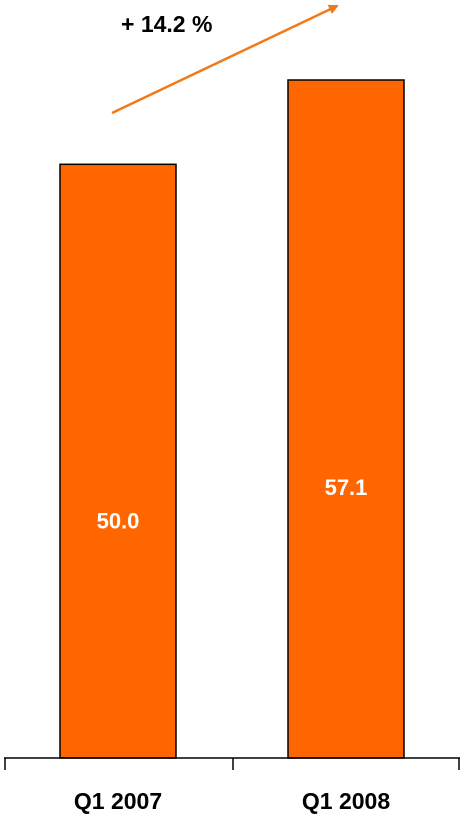 This screenshot has width=462, height=822. What do you see at coordinates (118, 801) in the screenshot?
I see `category-label-1: Q1 2007` at bounding box center [118, 801].